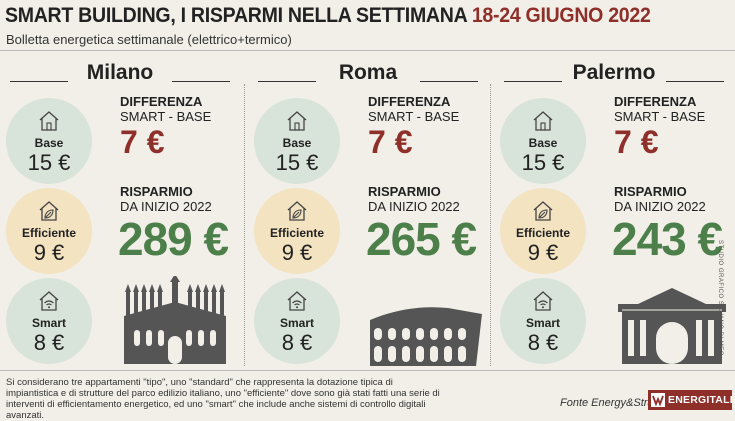 The width and height of the screenshot is (735, 421). Describe the element at coordinates (561, 15) in the screenshot. I see `title-dates: 18-24 GIUGNO 2022` at that location.